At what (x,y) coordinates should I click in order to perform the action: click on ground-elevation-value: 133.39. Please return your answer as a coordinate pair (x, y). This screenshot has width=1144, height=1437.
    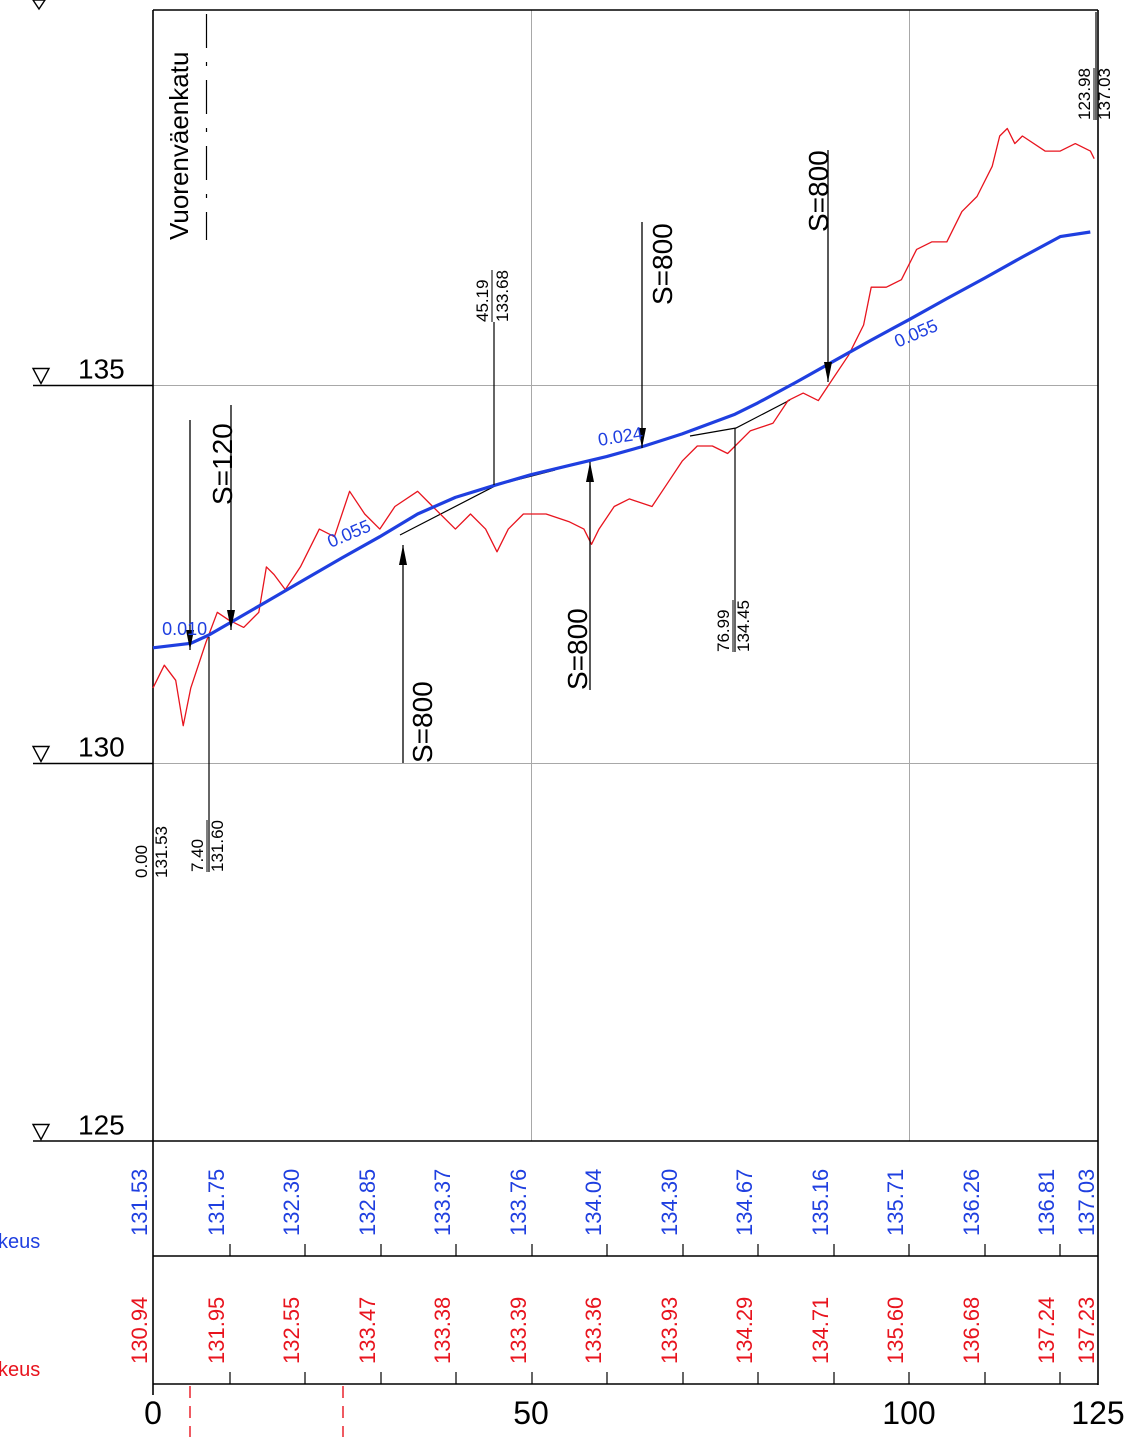
    Looking at the image, I should click on (518, 1330).